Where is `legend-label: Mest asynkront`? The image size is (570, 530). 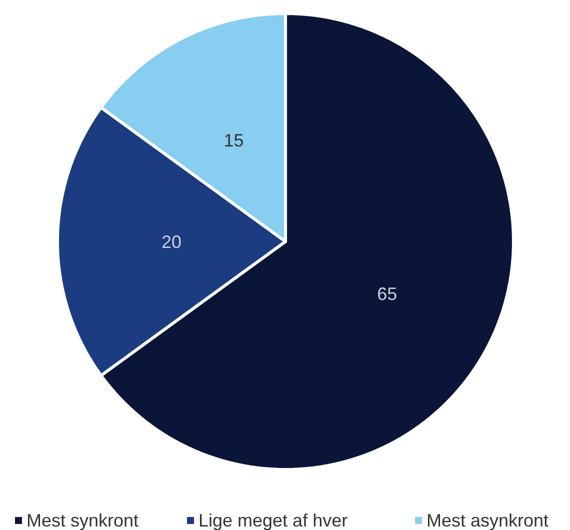 legend-label: Mest asynkront is located at coordinates (487, 520).